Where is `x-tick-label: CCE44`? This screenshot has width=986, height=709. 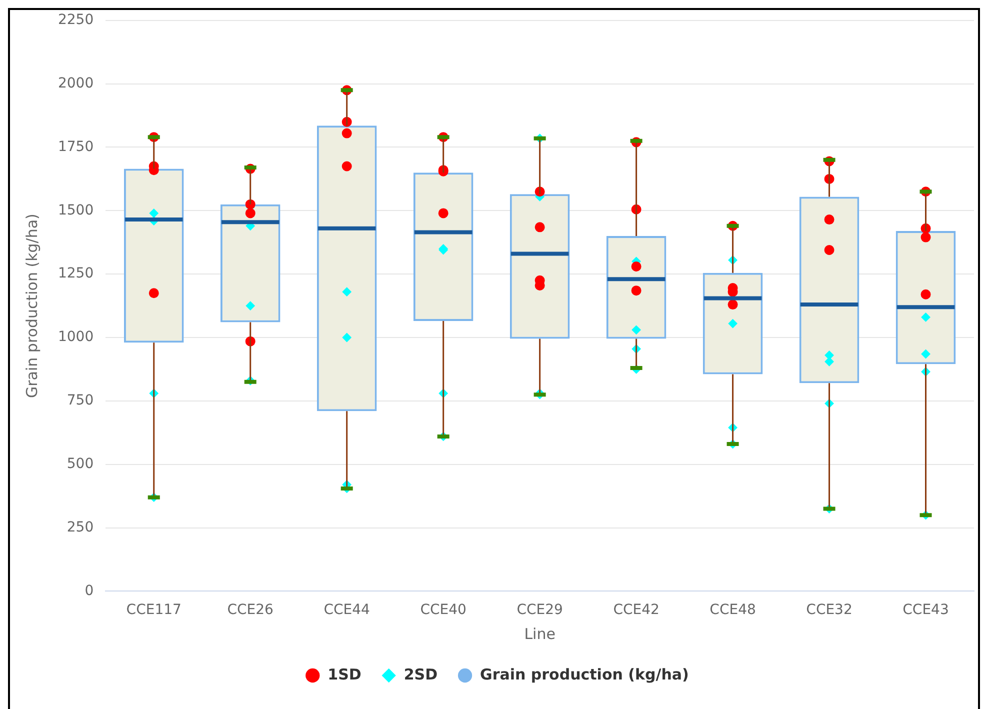
x-tick-label: CCE44 is located at coordinates (347, 610).